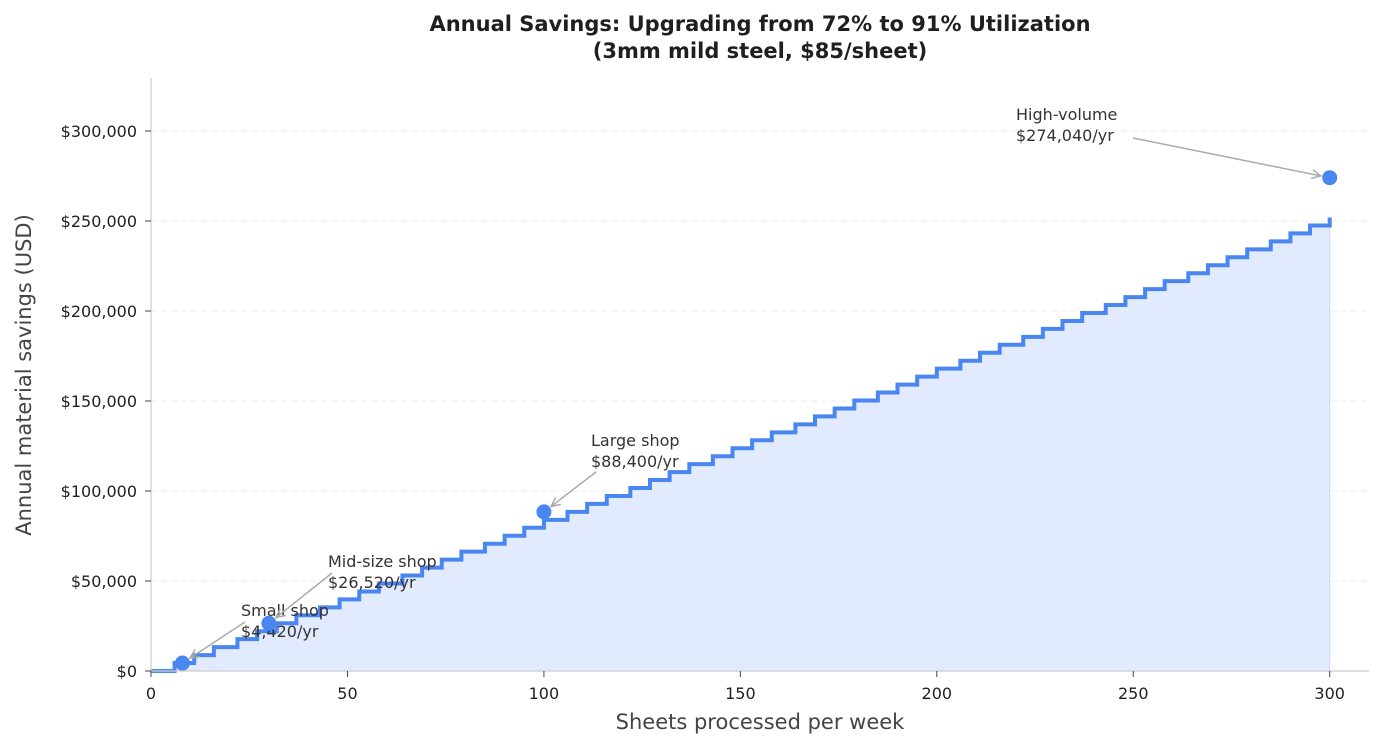  I want to click on y-tick-label: $200,000, so click(99, 311).